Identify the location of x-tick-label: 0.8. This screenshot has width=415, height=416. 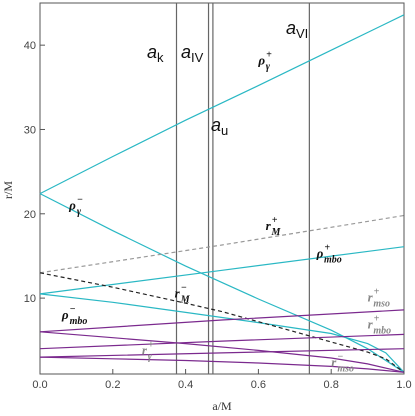
(331, 385).